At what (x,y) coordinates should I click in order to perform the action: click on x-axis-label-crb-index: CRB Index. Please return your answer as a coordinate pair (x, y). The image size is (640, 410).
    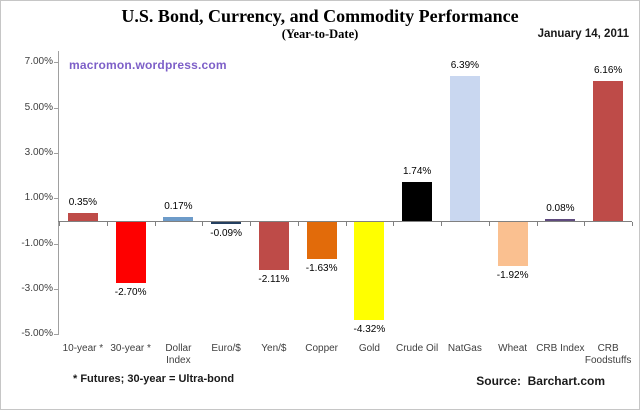
    Looking at the image, I should click on (560, 348).